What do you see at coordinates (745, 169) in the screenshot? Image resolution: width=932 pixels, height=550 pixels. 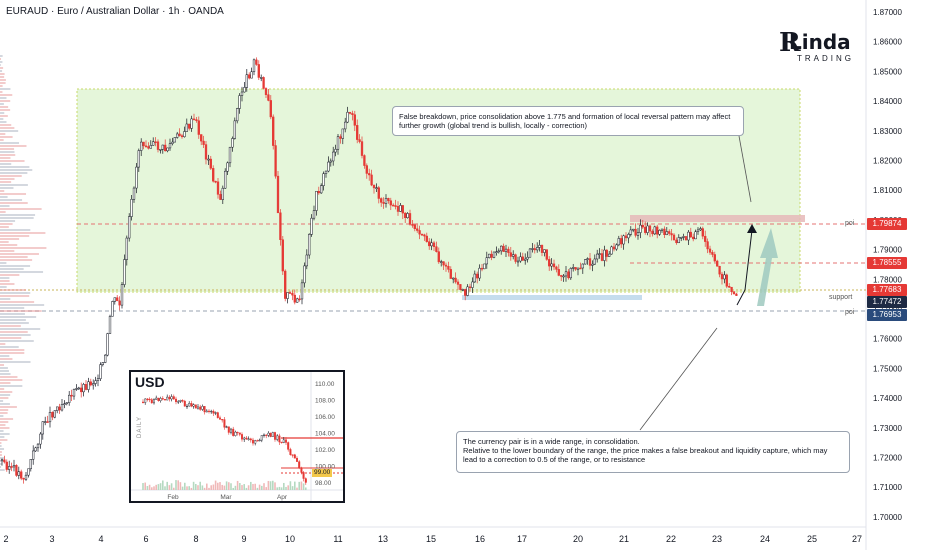 I see `top-callout-pointer` at bounding box center [745, 169].